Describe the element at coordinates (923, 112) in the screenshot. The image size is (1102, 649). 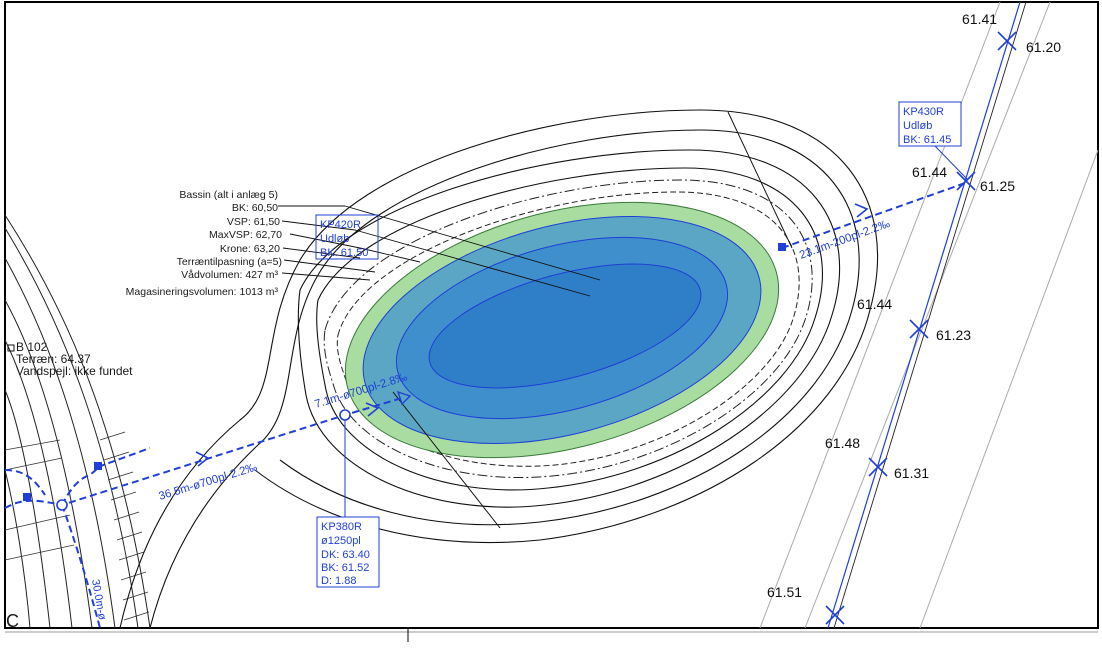
I see `well-id: KP430R` at that location.